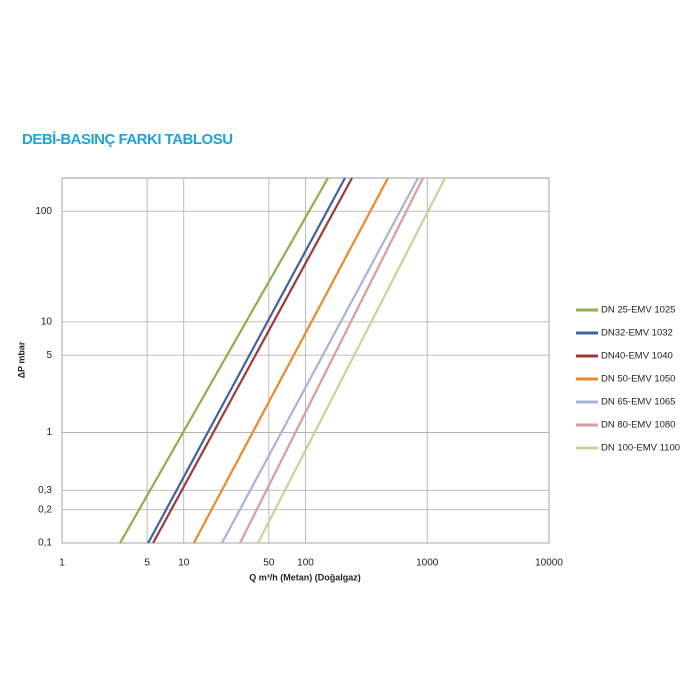 The height and width of the screenshot is (700, 700). I want to click on x-tick-label: 1, so click(62, 563).